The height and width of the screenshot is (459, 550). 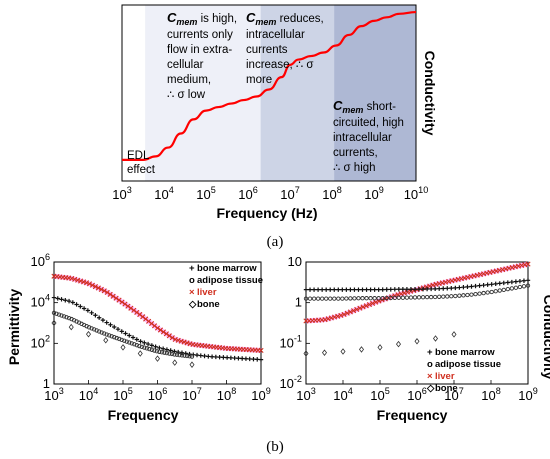 What do you see at coordinates (172, 17) in the screenshot?
I see `cmem-symbol: C` at bounding box center [172, 17].